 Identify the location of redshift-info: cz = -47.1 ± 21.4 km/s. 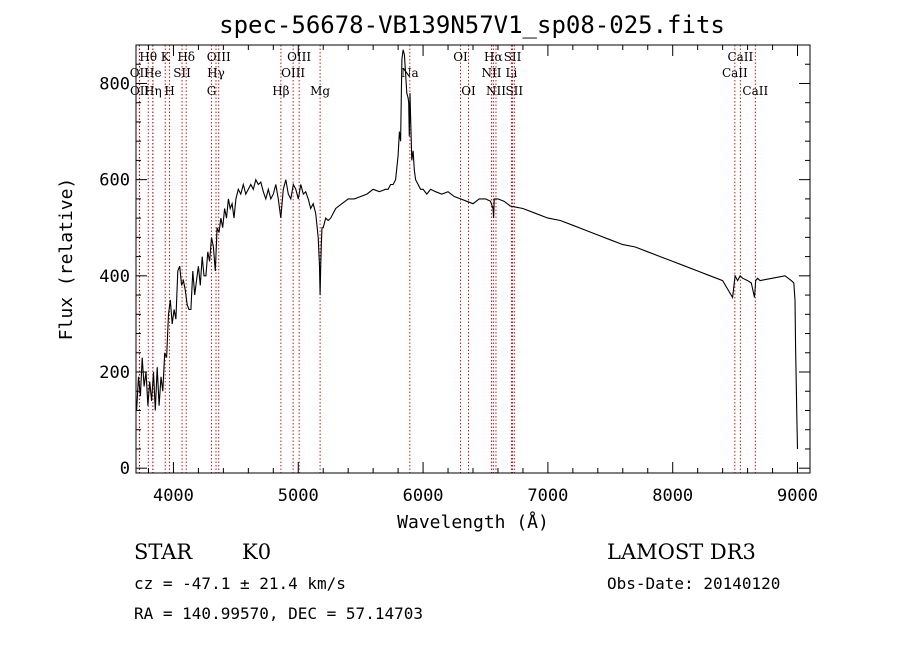
(240, 583).